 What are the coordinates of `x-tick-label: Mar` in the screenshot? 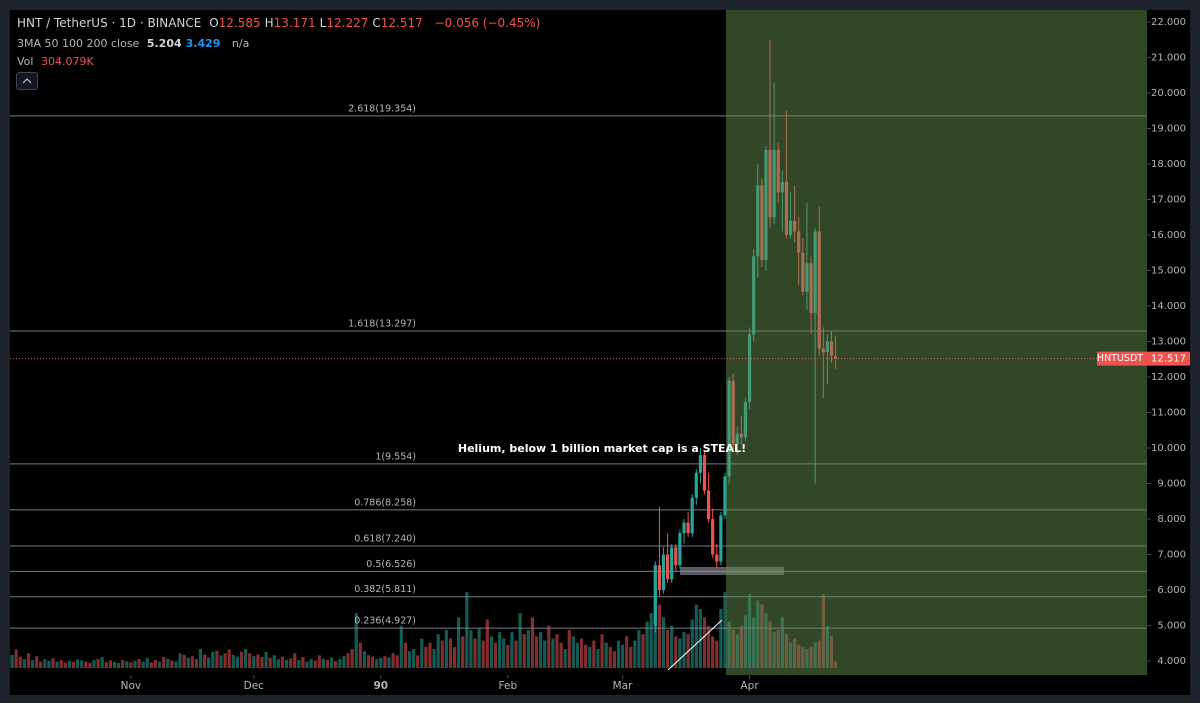 It's located at (623, 686).